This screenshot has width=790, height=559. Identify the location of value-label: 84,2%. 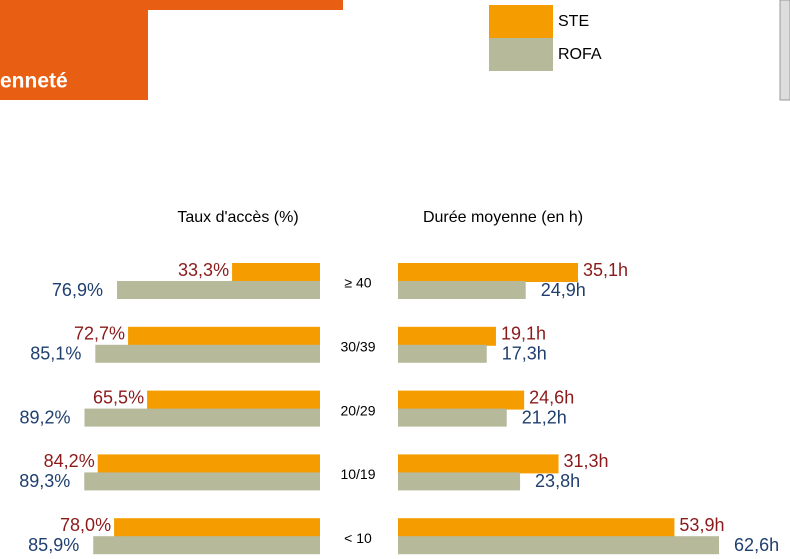
(69, 461).